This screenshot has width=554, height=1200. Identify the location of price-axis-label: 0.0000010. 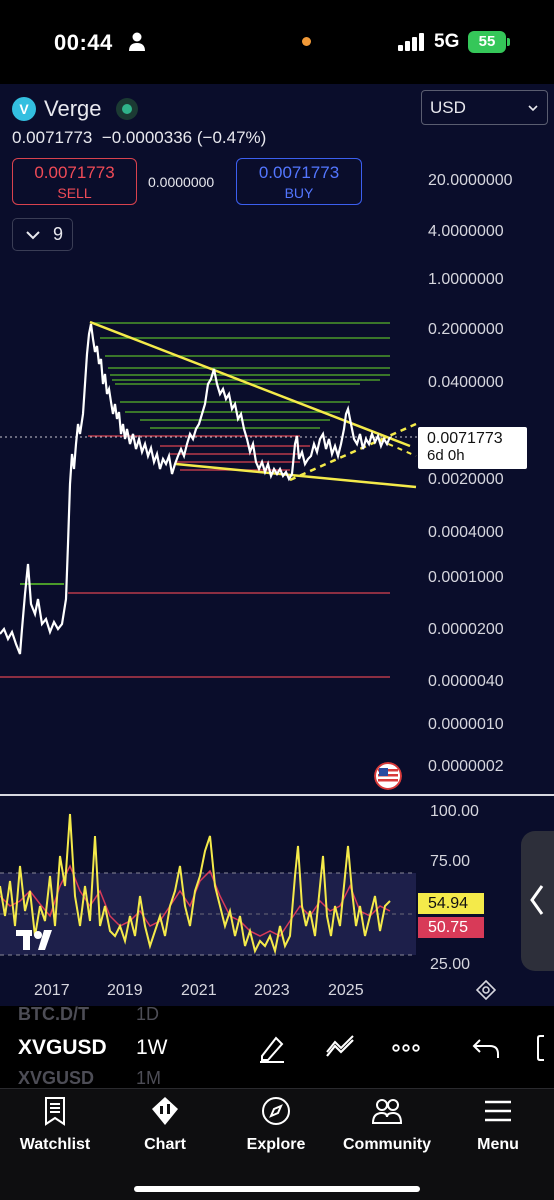
(466, 724).